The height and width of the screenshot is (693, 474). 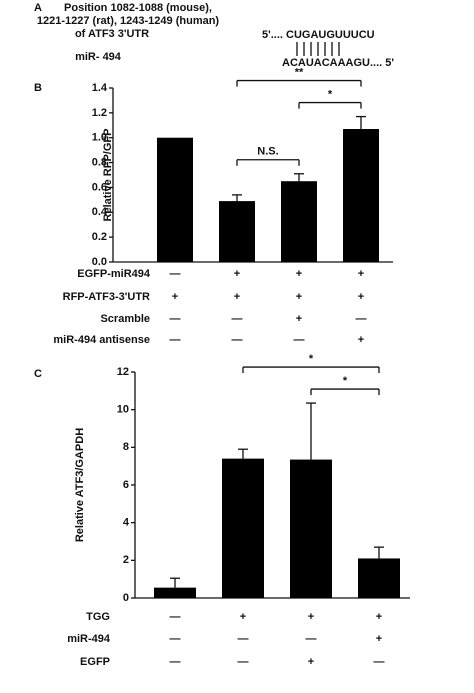 What do you see at coordinates (100, 88) in the screenshot?
I see `y-tick-label: 1.4` at bounding box center [100, 88].